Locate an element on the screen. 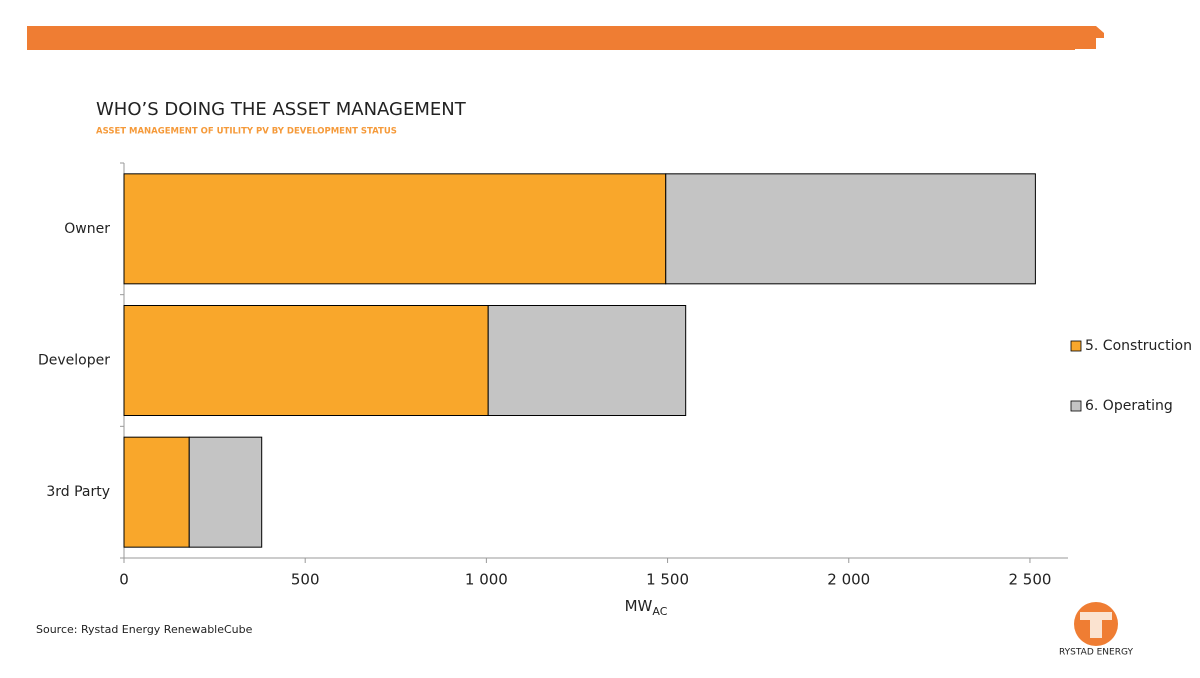 Image resolution: width=1200 pixels, height=678 pixels. x-tick-label: 500 is located at coordinates (305, 580).